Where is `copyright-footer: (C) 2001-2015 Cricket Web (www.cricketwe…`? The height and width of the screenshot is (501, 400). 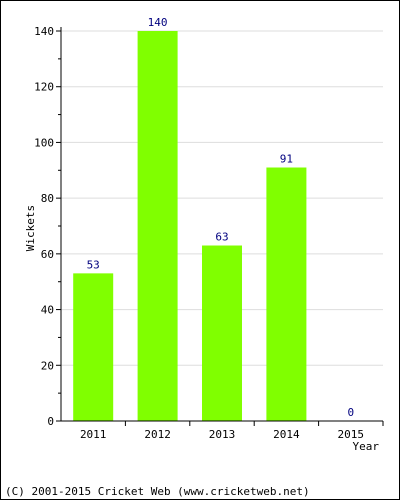
copyright-footer: (C) 2001-2015 Cricket Web (www.cricketwe… is located at coordinates (157, 491).